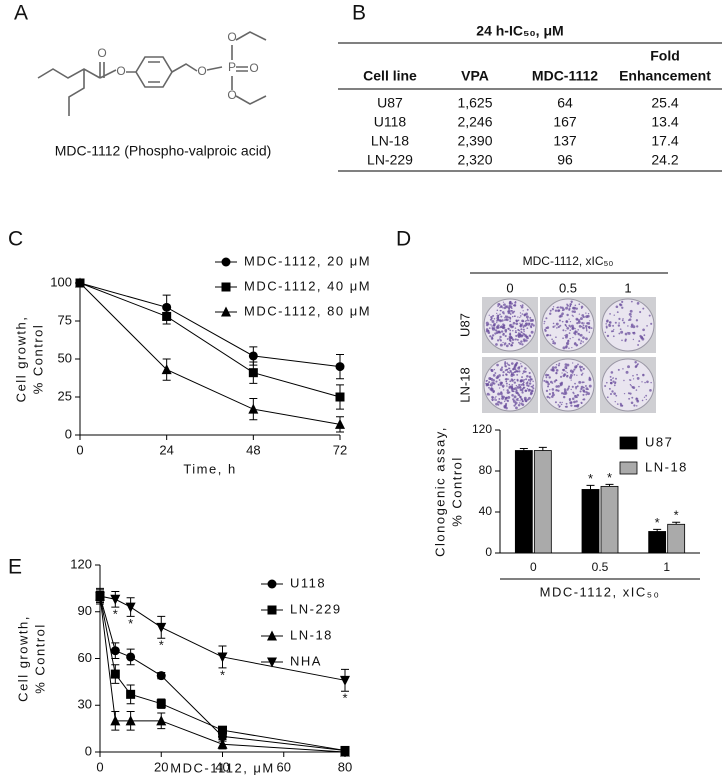 Image resolution: width=722 pixels, height=778 pixels. I want to click on x-tick-label: 1, so click(666, 567).